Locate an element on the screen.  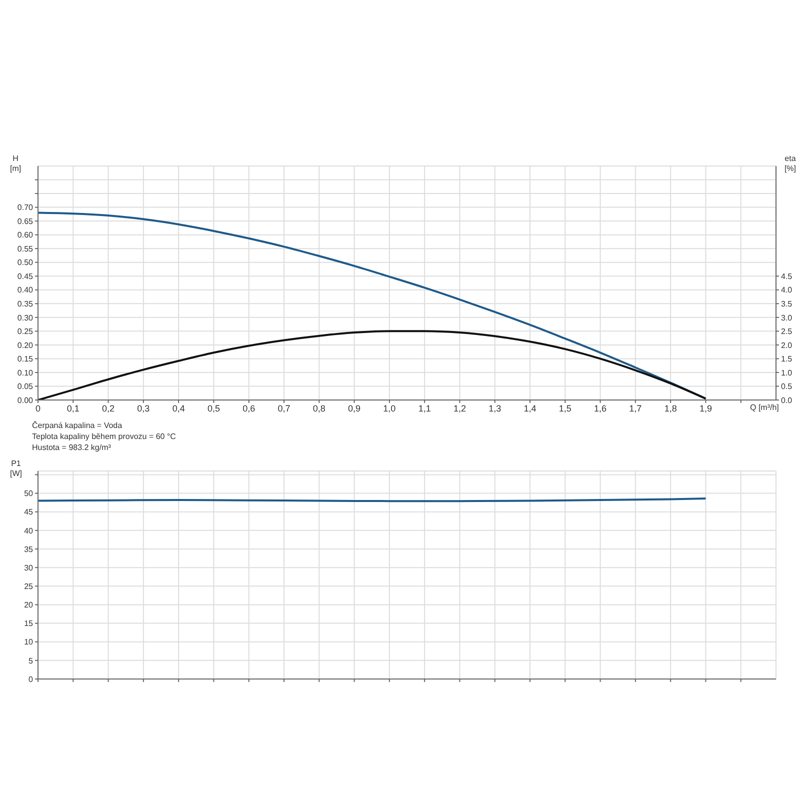
x-tick-label: 1,1 is located at coordinates (424, 408).